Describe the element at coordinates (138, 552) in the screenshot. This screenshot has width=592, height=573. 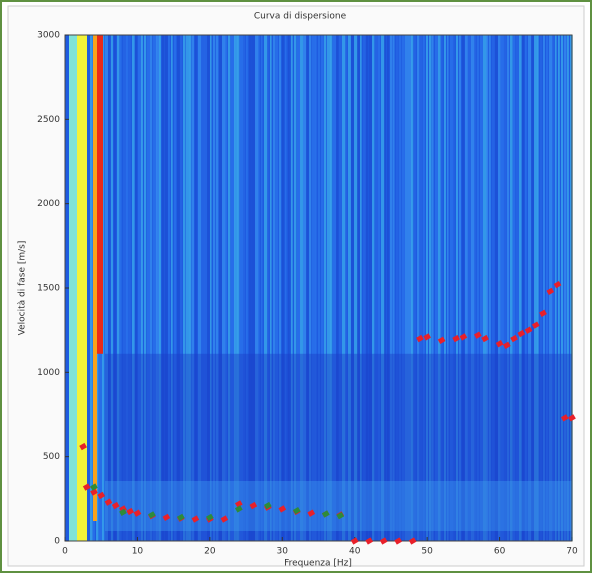
I see `x-tick-label: 10` at that location.